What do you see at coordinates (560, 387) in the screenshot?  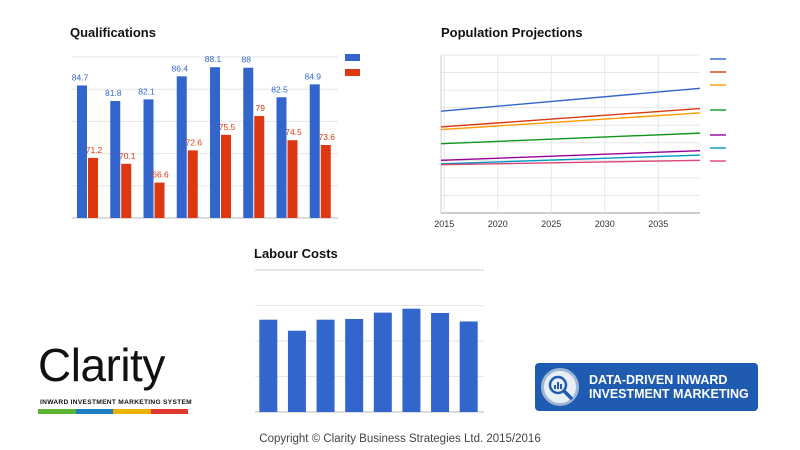 I see `magnifier-chart-icon` at bounding box center [560, 387].